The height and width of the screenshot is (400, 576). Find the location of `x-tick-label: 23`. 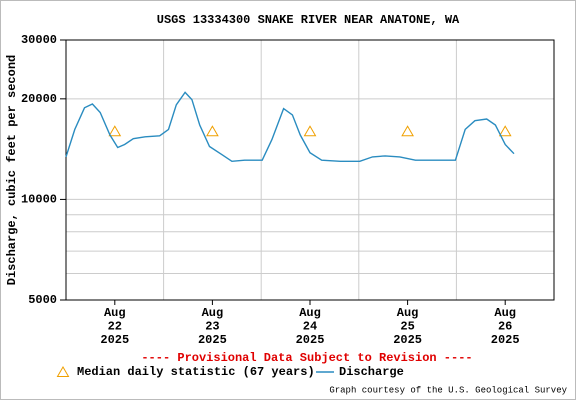

x-tick-label: 23 is located at coordinates (212, 327).